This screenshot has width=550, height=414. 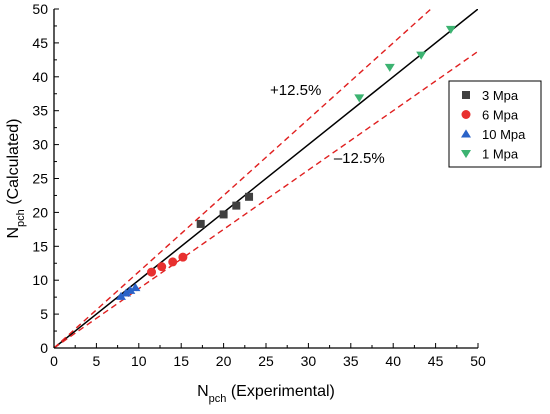 I want to click on x-tick-label: 20, so click(x=224, y=361).